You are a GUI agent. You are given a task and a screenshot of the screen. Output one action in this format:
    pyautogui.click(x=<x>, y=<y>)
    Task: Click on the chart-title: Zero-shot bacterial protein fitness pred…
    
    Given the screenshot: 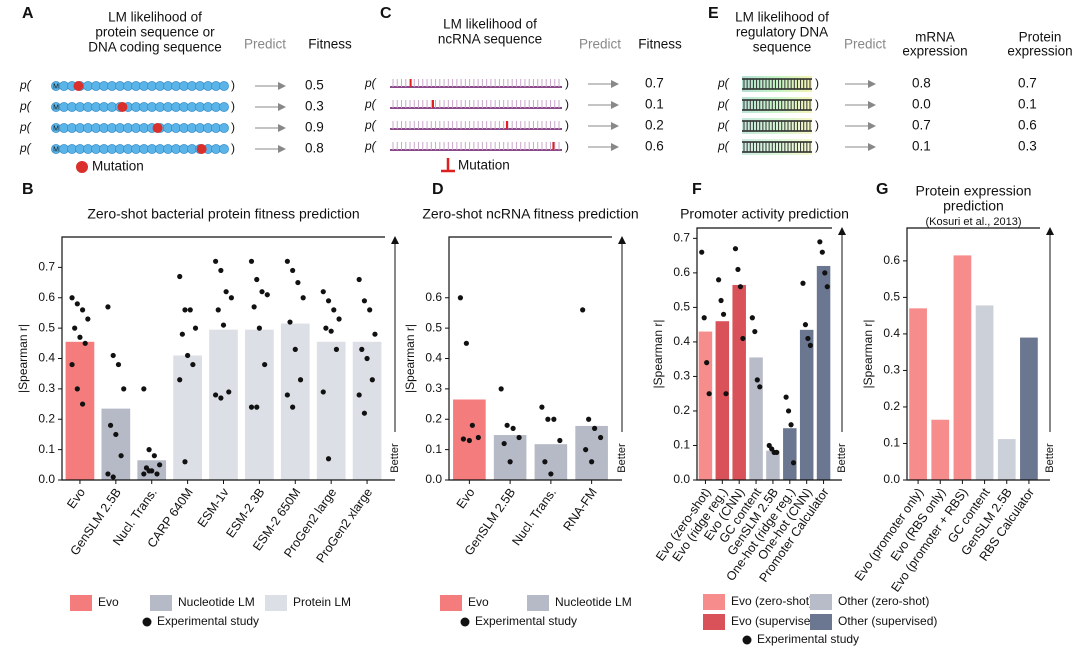 What is the action you would take?
    pyautogui.click(x=223, y=214)
    